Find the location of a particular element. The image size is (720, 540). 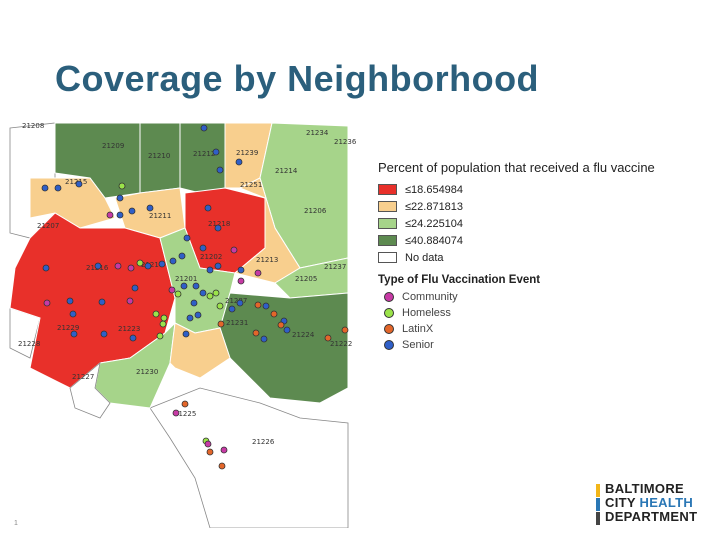

zip-label: 21222 is located at coordinates (341, 344).